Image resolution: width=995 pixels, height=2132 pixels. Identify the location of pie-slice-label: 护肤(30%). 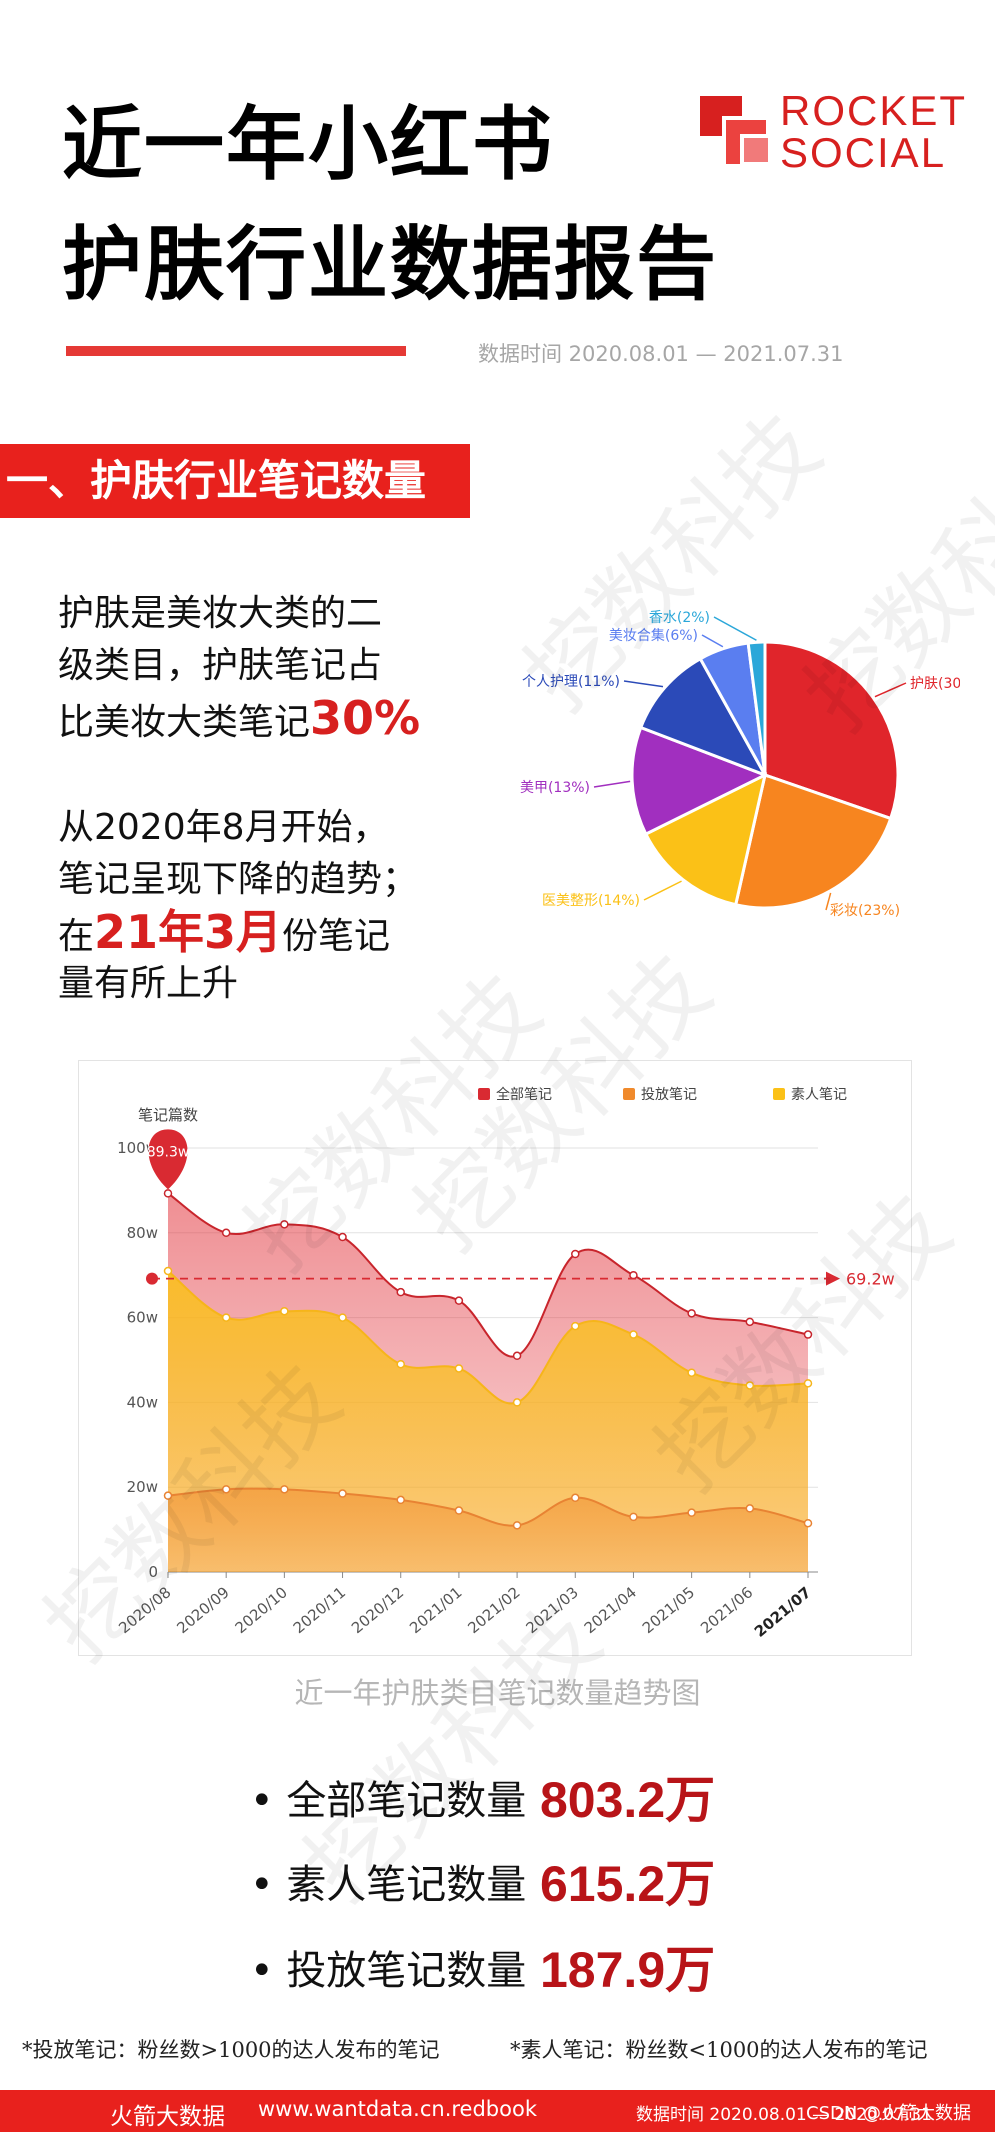
(935, 684).